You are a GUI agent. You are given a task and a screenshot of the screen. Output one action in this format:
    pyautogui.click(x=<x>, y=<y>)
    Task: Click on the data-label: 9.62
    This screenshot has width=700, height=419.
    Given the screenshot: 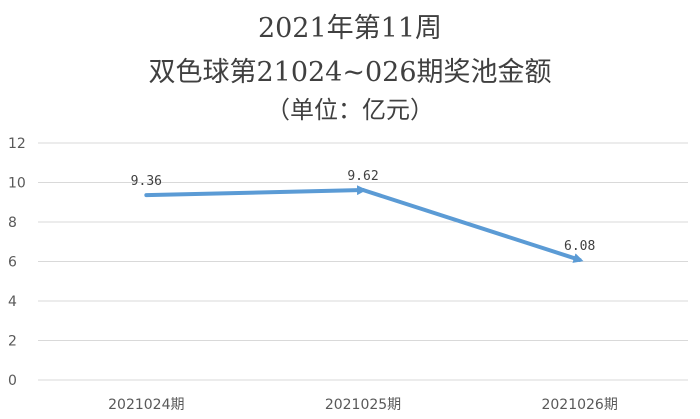 What is the action you would take?
    pyautogui.click(x=362, y=176)
    